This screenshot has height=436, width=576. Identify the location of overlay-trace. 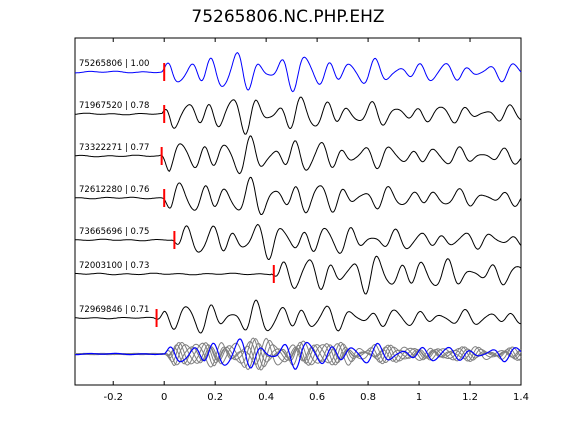
(298, 352).